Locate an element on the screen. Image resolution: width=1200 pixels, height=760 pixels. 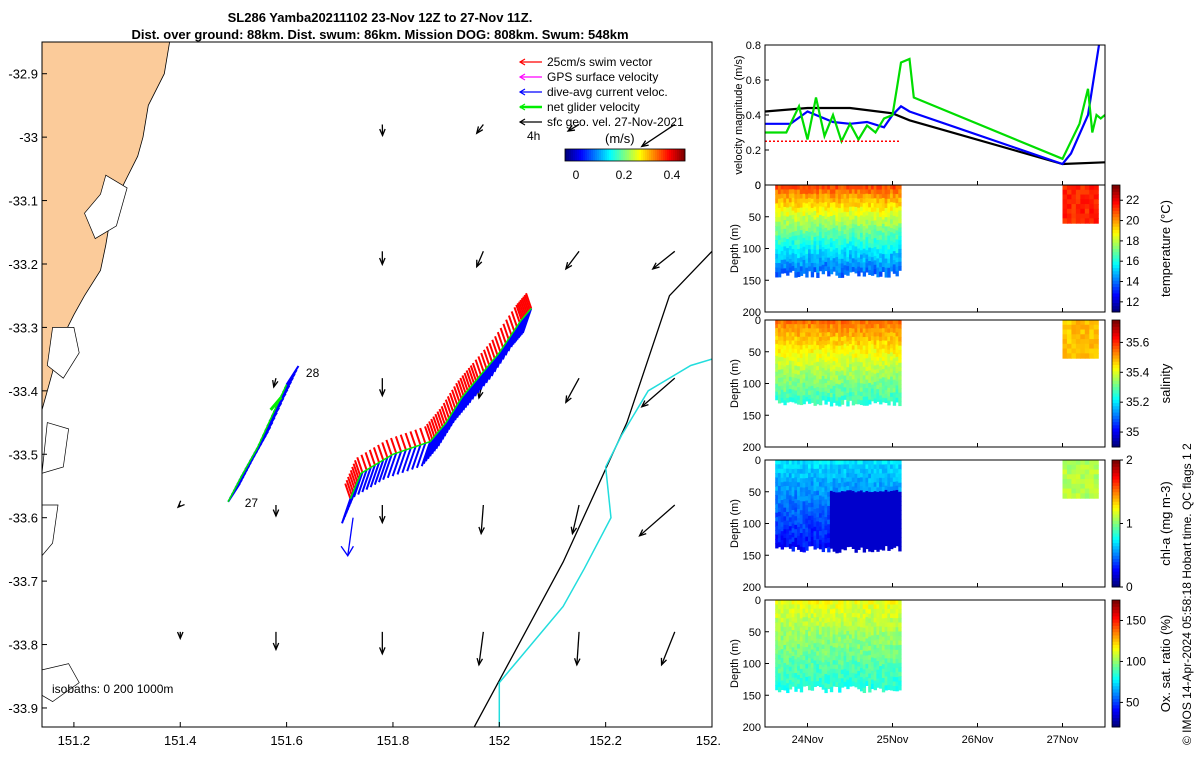
map-xtick-152: 152 is located at coordinates (499, 740).